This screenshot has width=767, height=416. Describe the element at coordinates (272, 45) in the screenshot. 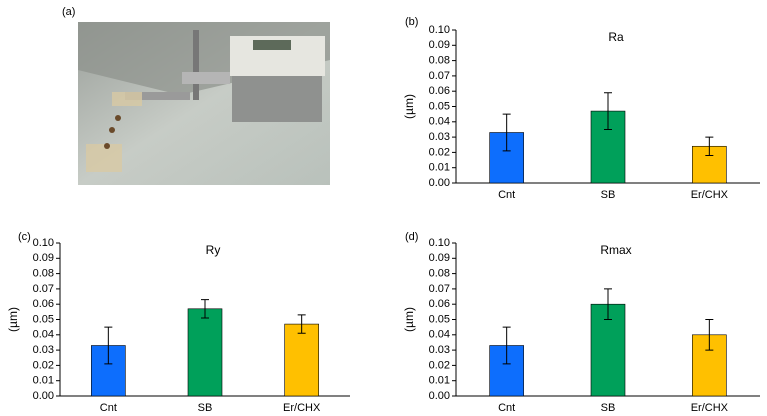

I see `device-screen` at that location.